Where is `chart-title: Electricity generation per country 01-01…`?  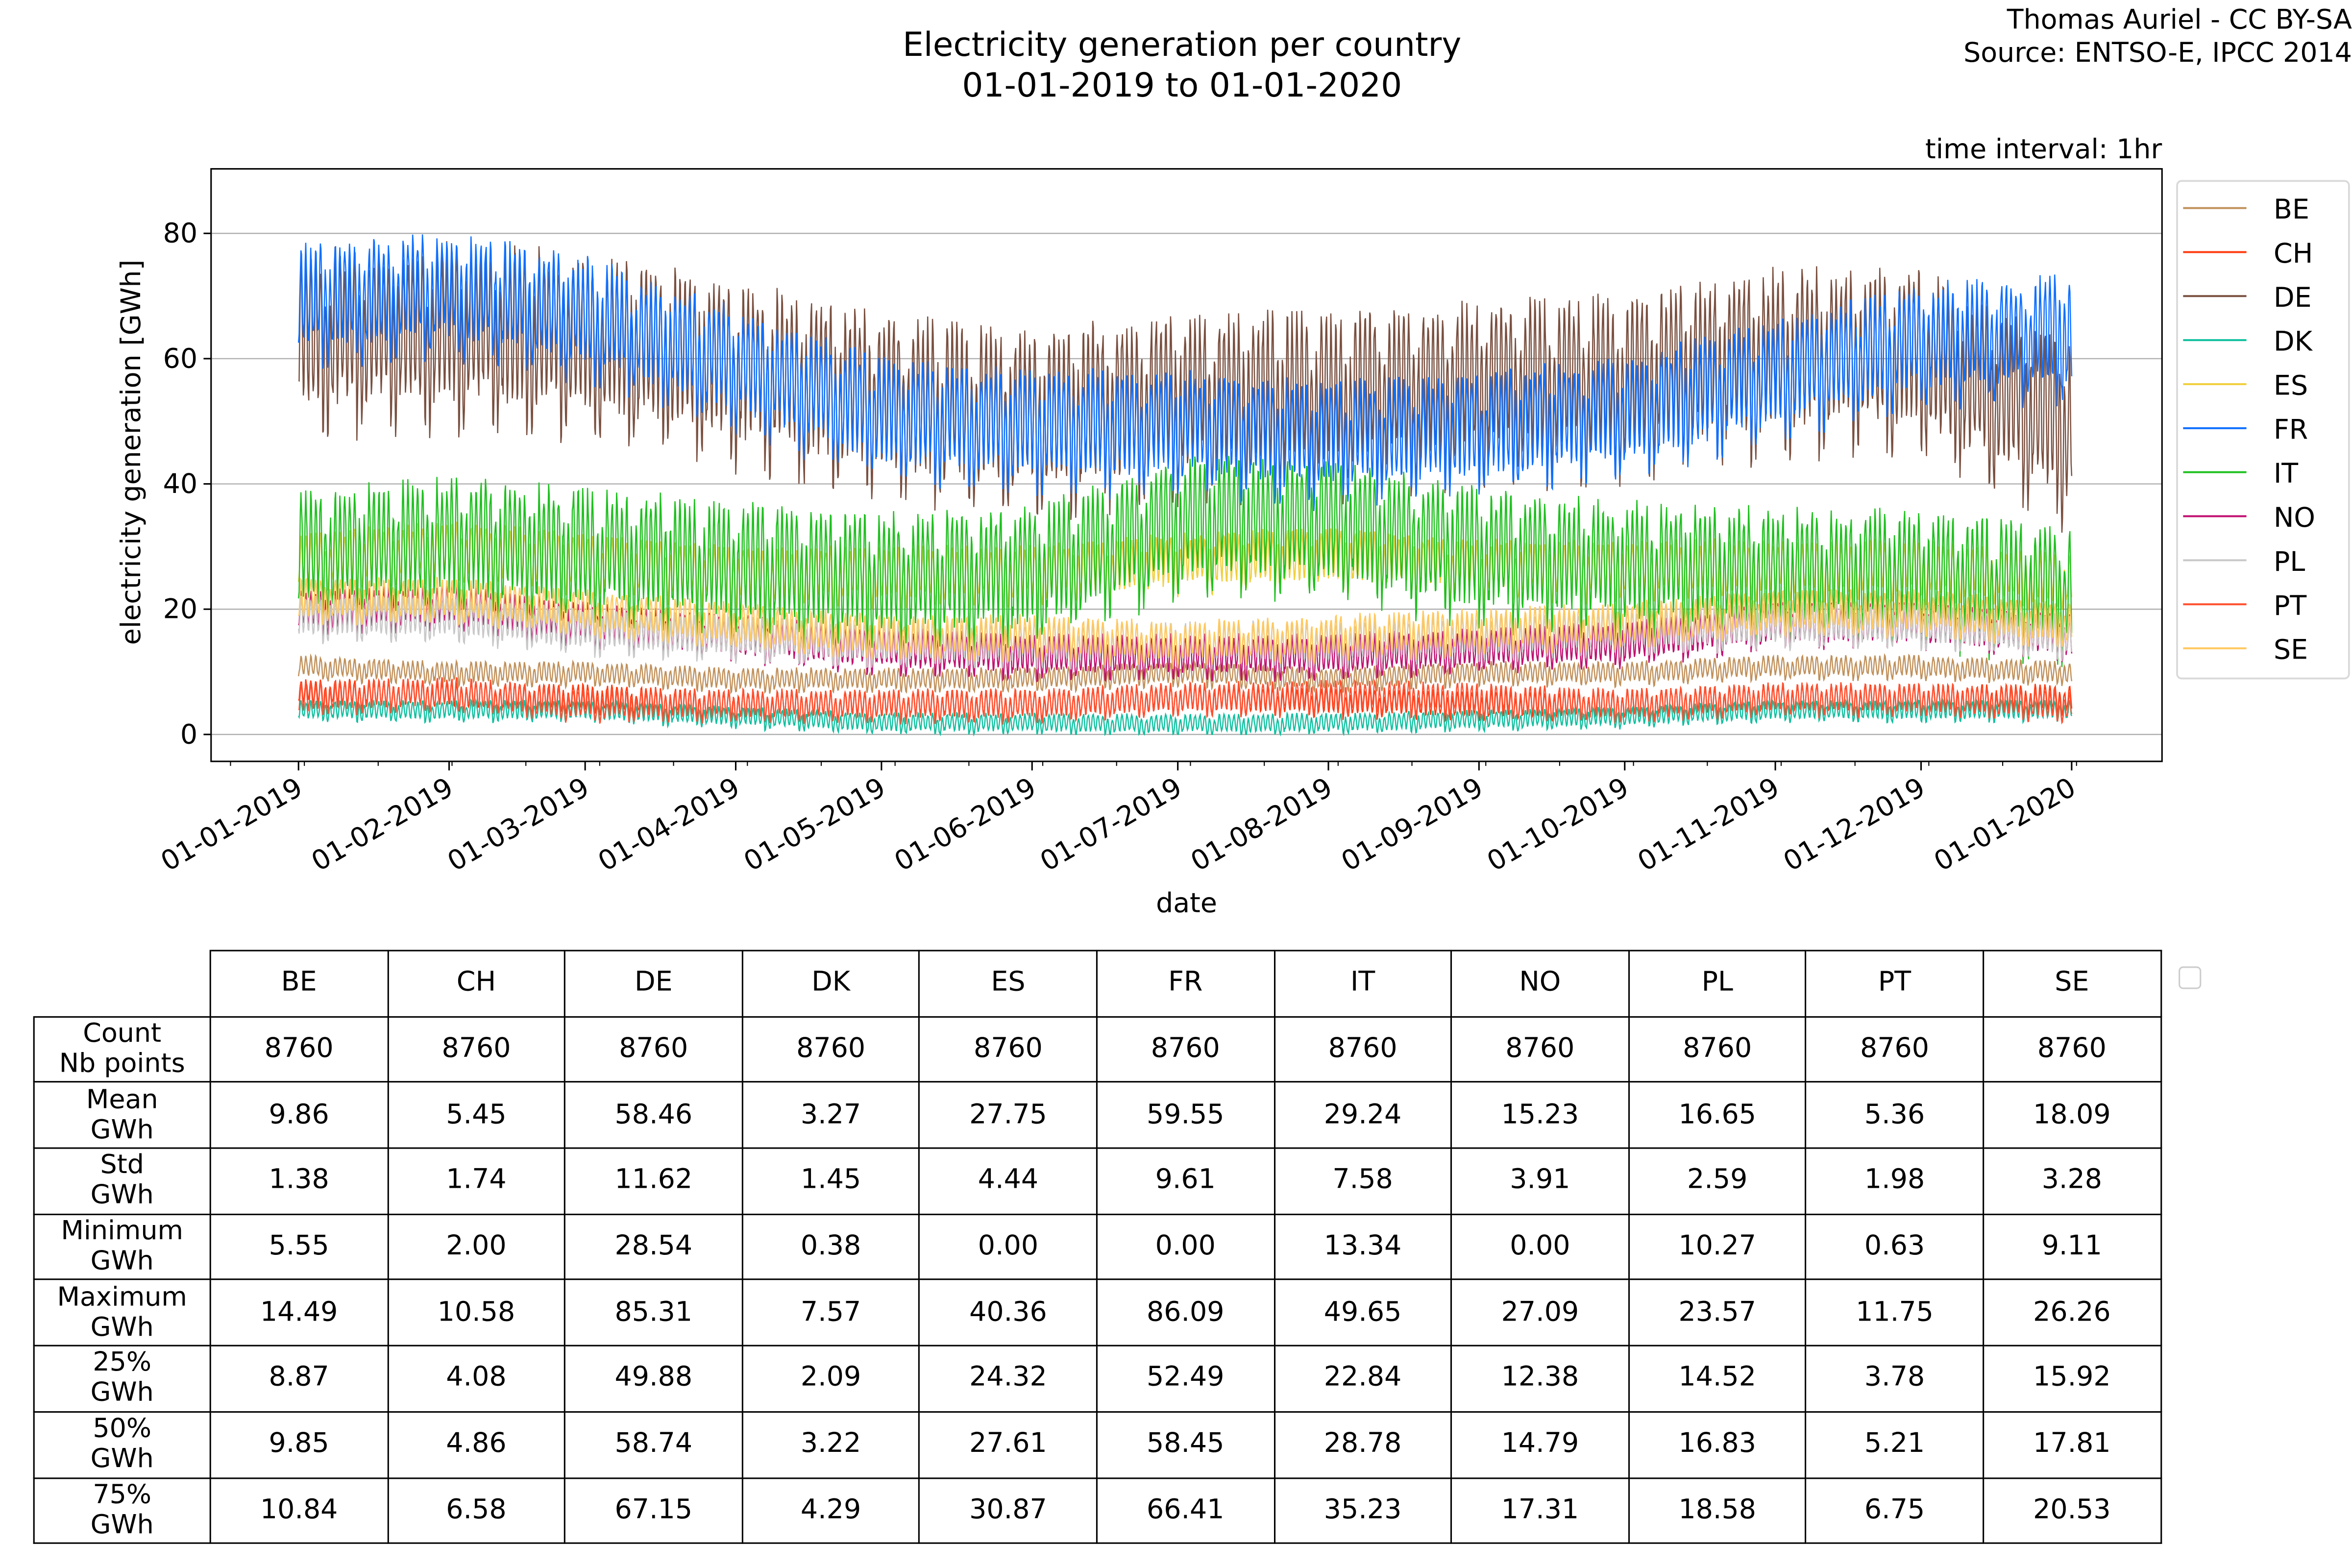 chart-title: Electricity generation per country 01-01… is located at coordinates (1176, 66).